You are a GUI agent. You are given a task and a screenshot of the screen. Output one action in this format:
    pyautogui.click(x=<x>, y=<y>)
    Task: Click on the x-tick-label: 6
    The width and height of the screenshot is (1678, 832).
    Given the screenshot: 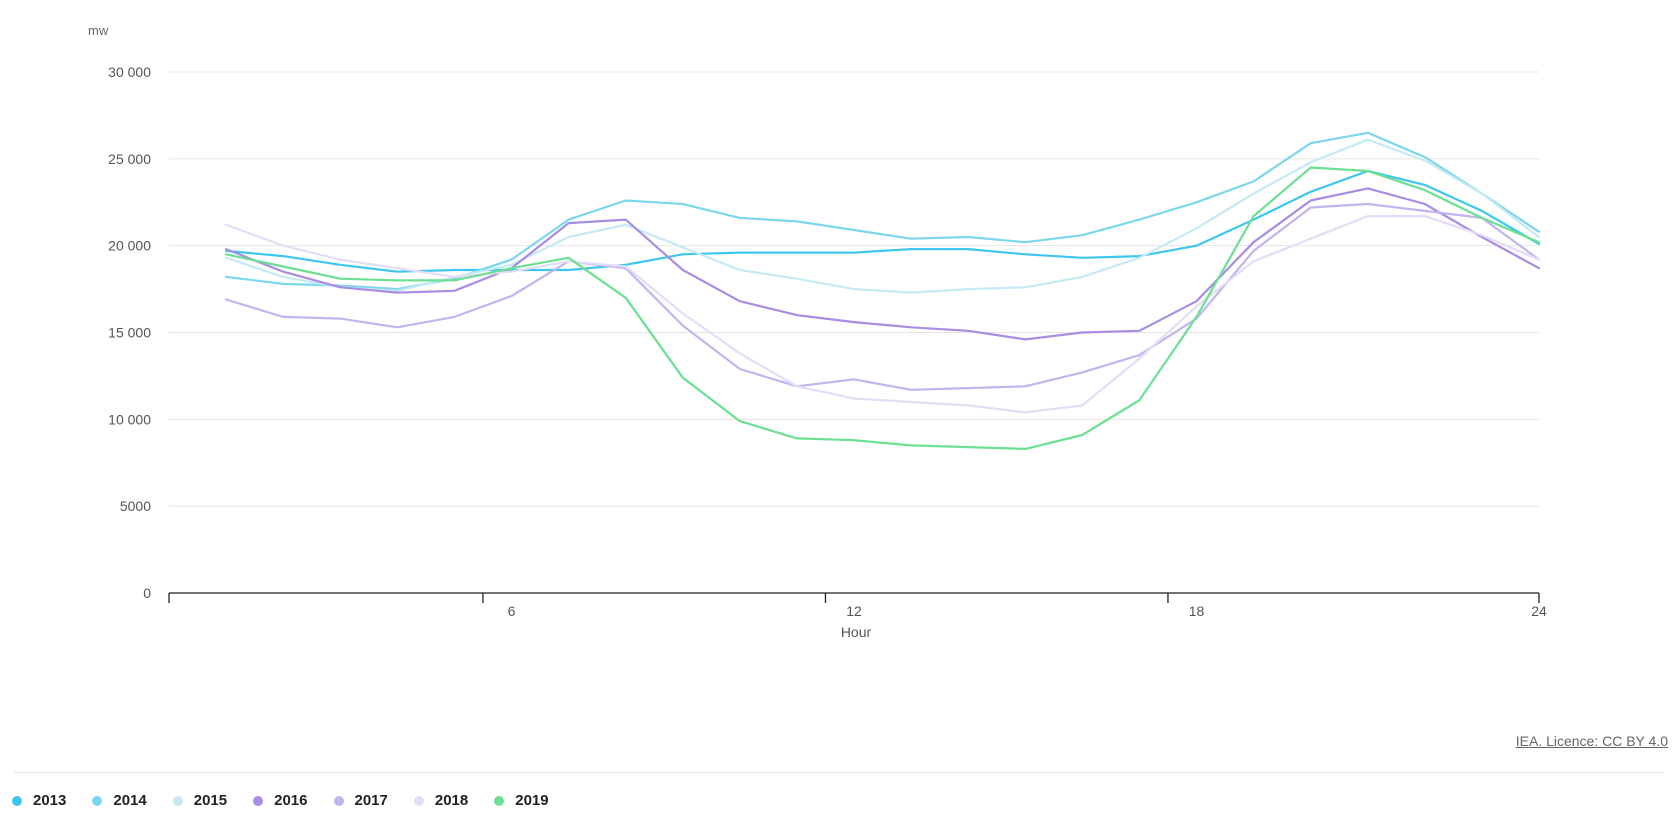 What is the action you would take?
    pyautogui.click(x=512, y=611)
    